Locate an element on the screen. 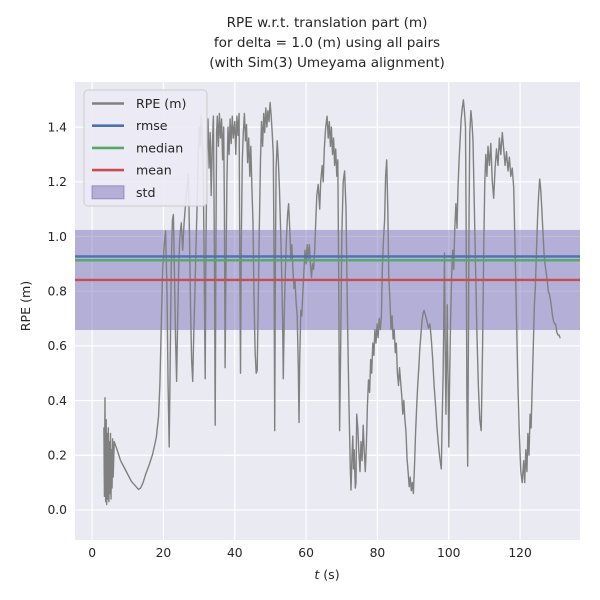  y-tick-labels: 0.0 0.2 0.4 0.6 0.8 1.0 1.2 1.4 is located at coordinates (57, 318).